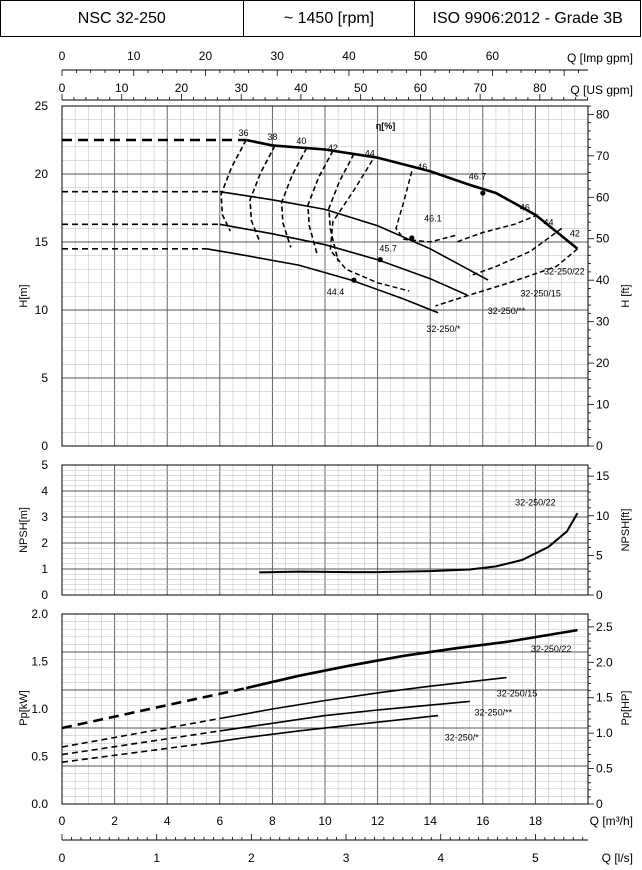  I want to click on npsh-model-label: 32-250/22, so click(535, 502).